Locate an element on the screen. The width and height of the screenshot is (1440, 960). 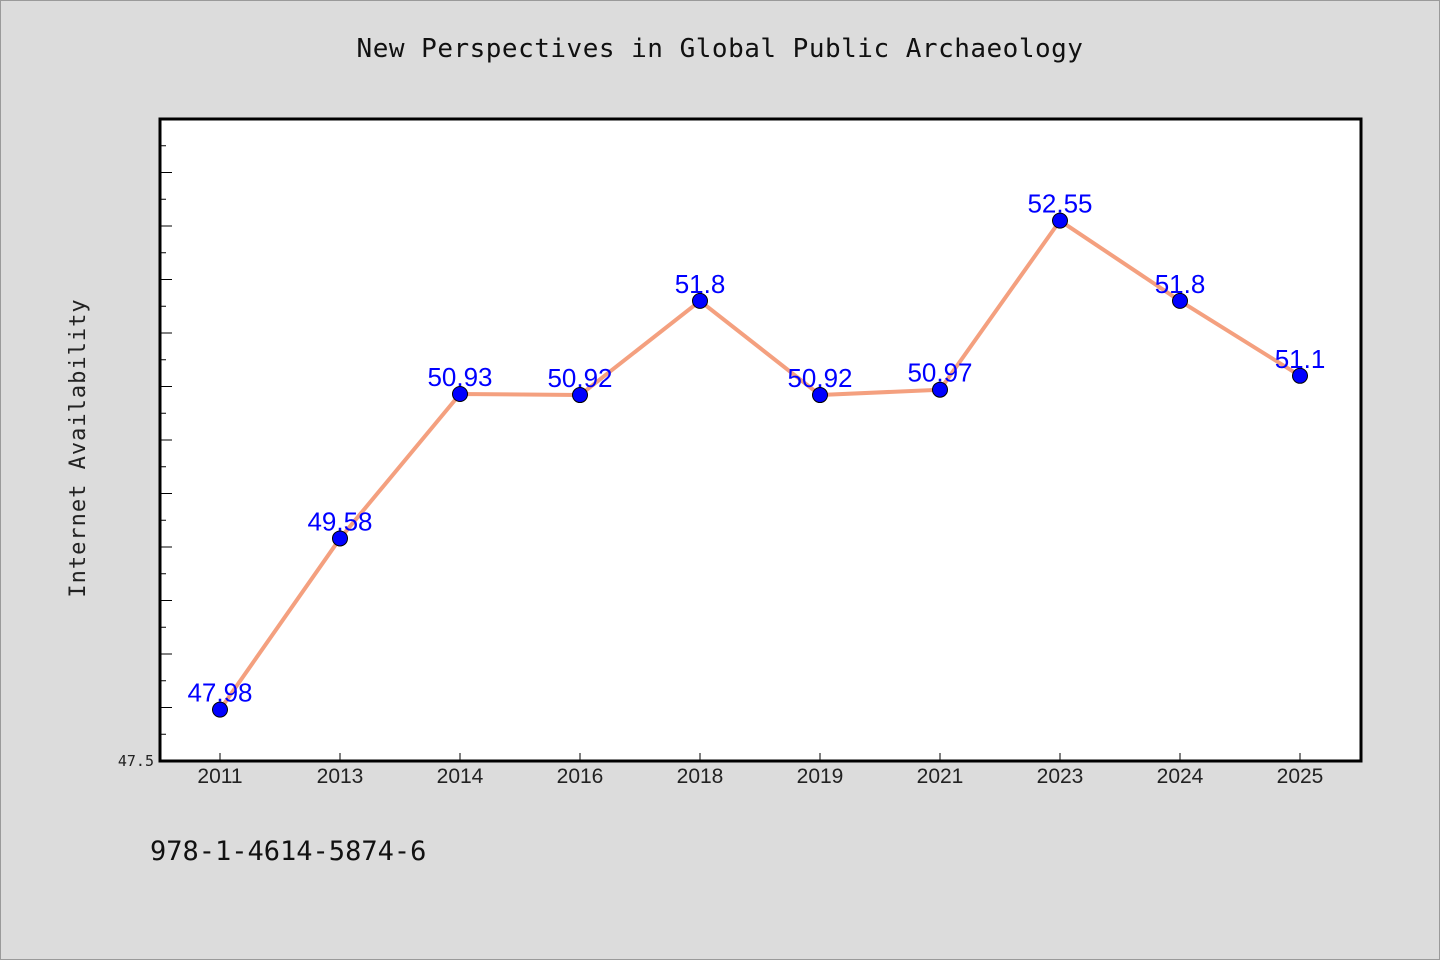
data-label: 47.98 is located at coordinates (219, 693).